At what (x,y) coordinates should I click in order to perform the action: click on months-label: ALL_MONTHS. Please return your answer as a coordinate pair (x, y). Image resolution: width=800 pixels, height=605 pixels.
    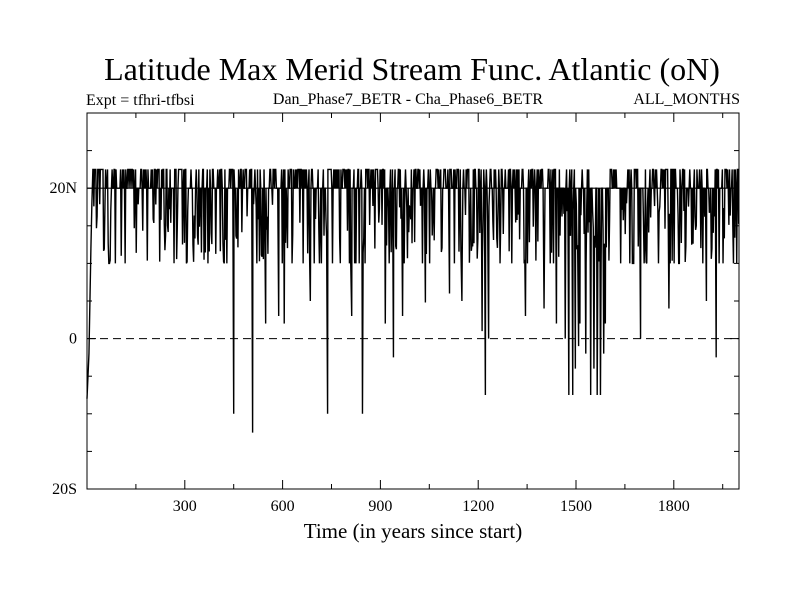
    Looking at the image, I should click on (686, 99).